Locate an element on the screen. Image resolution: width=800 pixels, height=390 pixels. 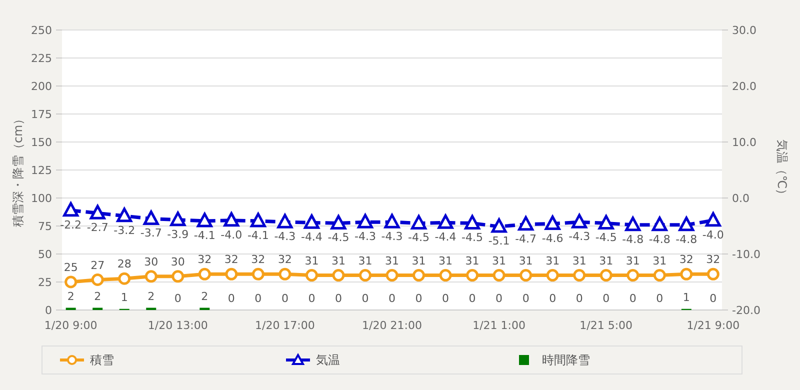
data-label: -4.7 is located at coordinates (526, 239).